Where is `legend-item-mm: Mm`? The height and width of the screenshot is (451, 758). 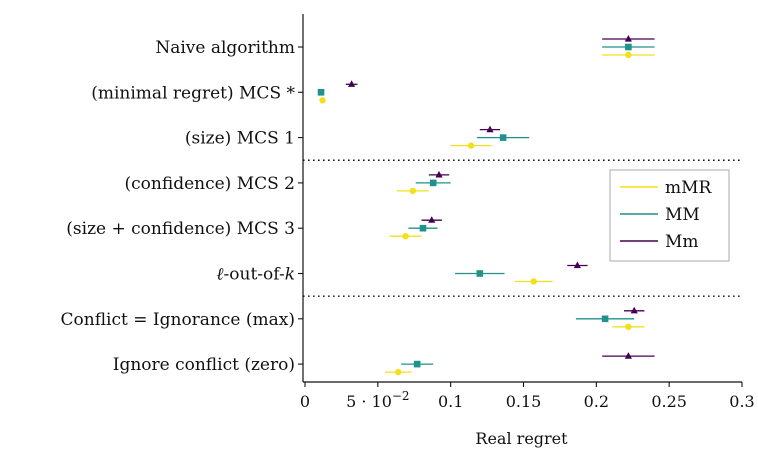
legend-item-mm: Mm is located at coordinates (659, 242).